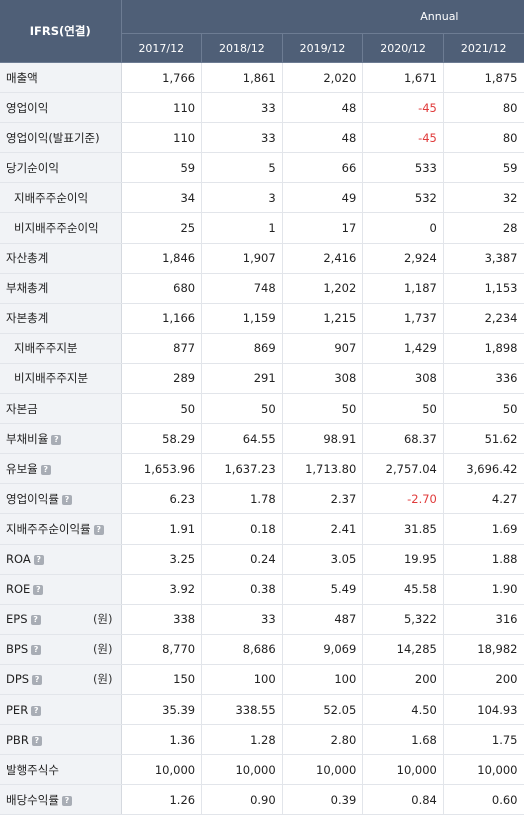 The width and height of the screenshot is (524, 815). Describe the element at coordinates (403, 198) in the screenshot. I see `value-cell: 532` at that location.